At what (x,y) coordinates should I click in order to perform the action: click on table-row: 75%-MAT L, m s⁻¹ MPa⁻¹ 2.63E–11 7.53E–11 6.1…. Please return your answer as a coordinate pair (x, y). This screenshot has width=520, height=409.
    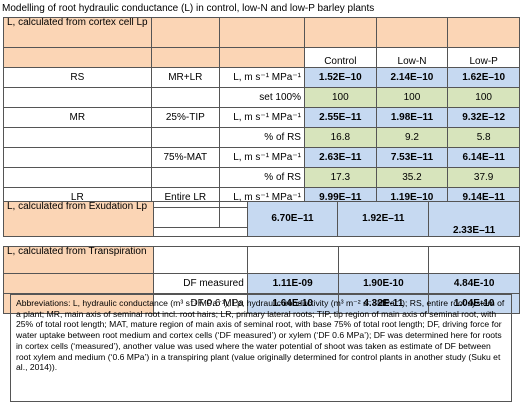
    Looking at the image, I should click on (261, 157).